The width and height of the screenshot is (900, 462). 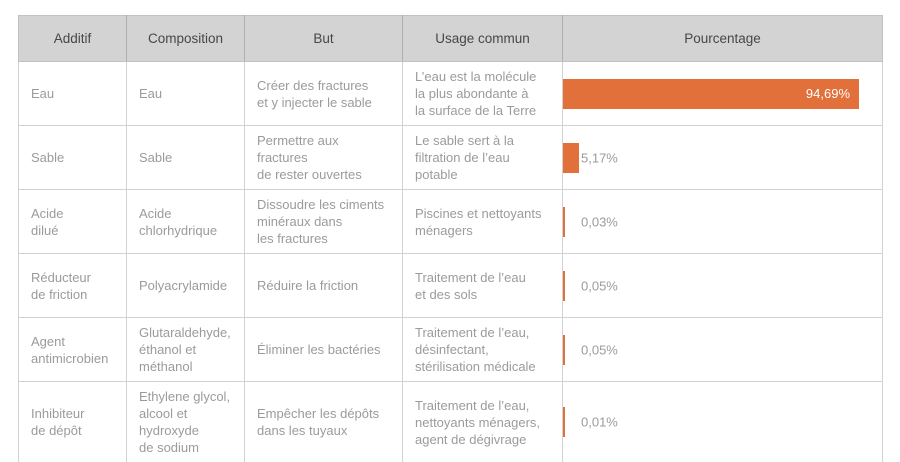 I want to click on cell-composition: Acide chlorhydrique, so click(x=185, y=221).